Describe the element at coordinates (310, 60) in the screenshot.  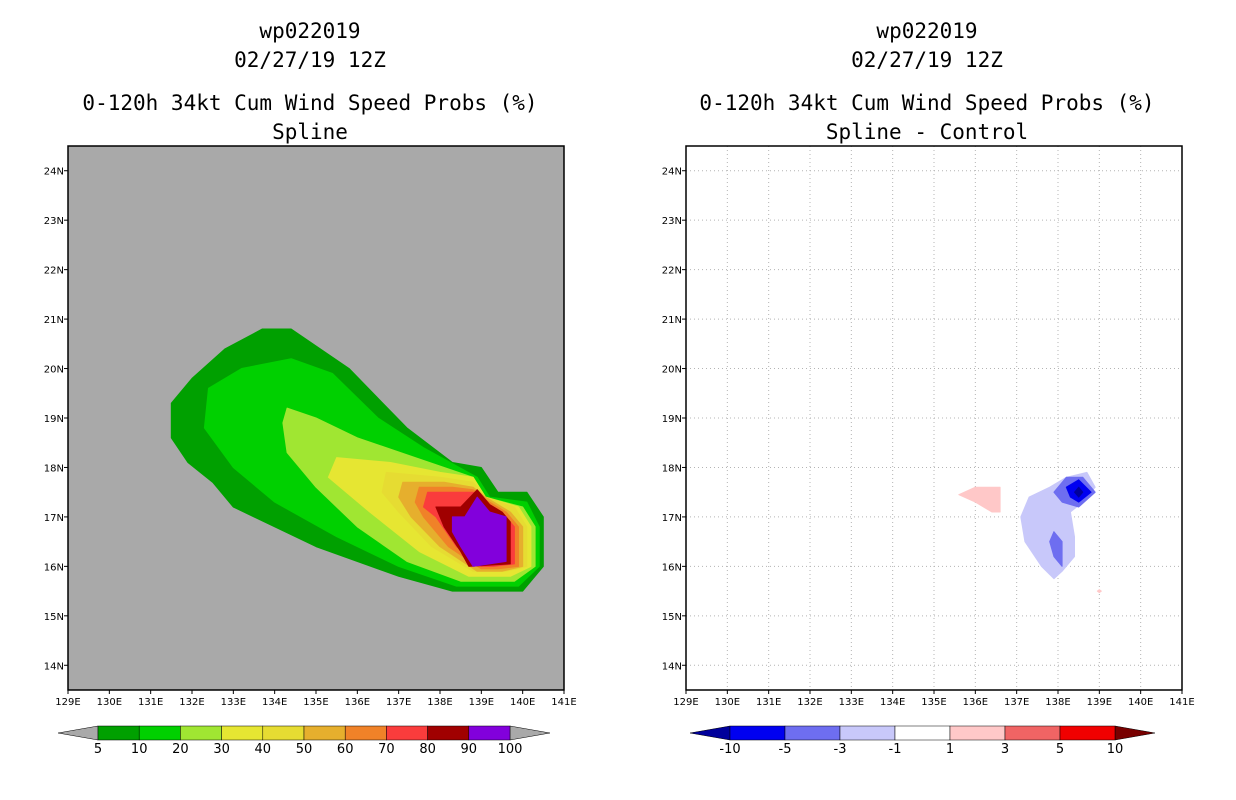
I see `left-date: 02/27/19 12Z` at that location.